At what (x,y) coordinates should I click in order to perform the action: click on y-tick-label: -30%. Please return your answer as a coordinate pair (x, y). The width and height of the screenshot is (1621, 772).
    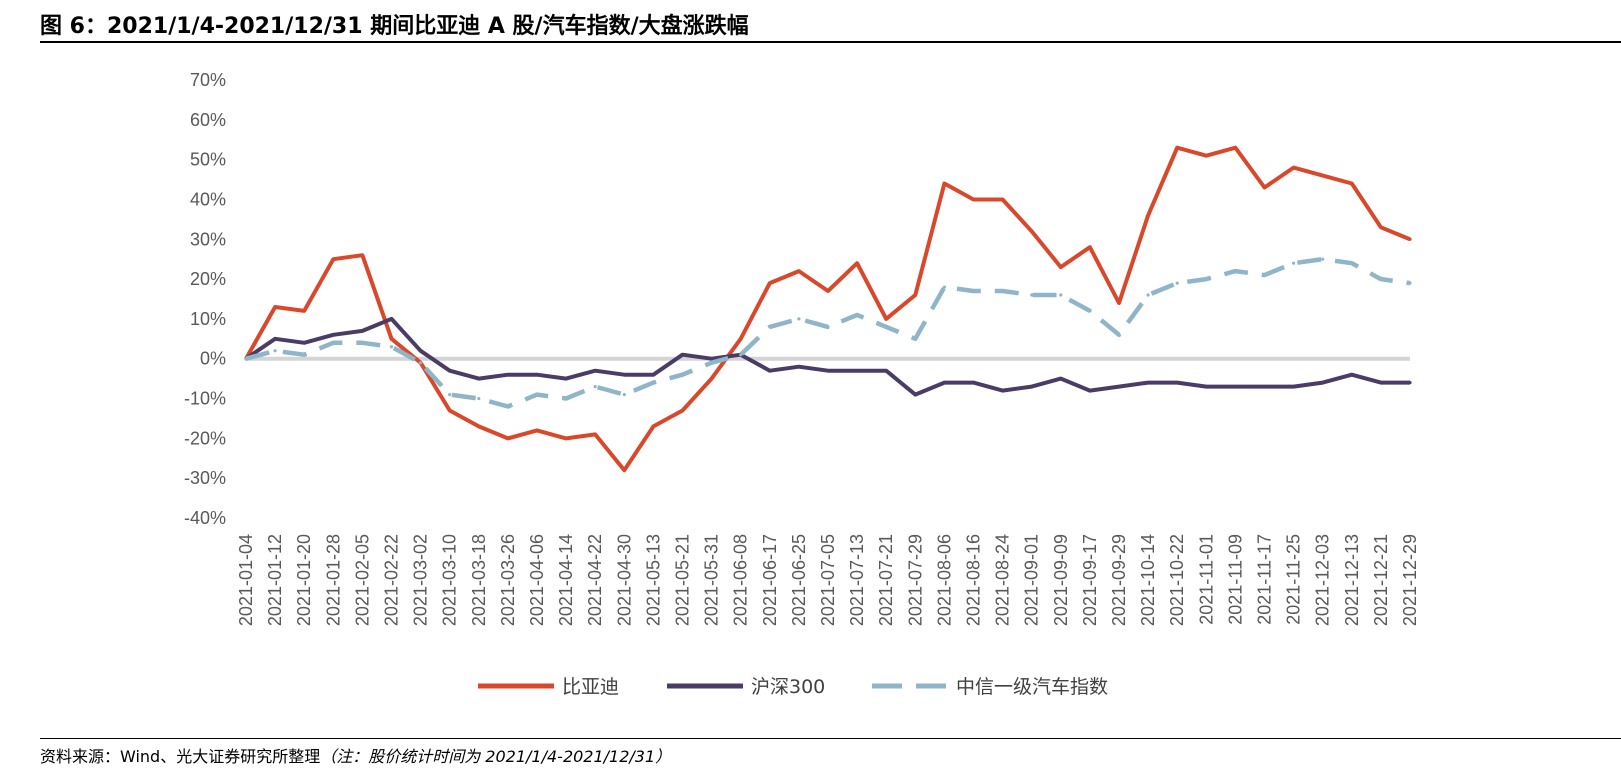
    Looking at the image, I should click on (205, 478).